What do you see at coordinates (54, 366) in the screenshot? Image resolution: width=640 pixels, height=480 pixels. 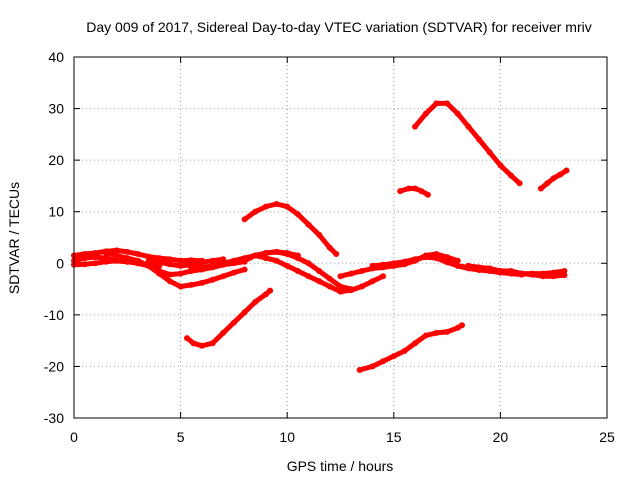 I see `y-tick-label: -20` at bounding box center [54, 366].